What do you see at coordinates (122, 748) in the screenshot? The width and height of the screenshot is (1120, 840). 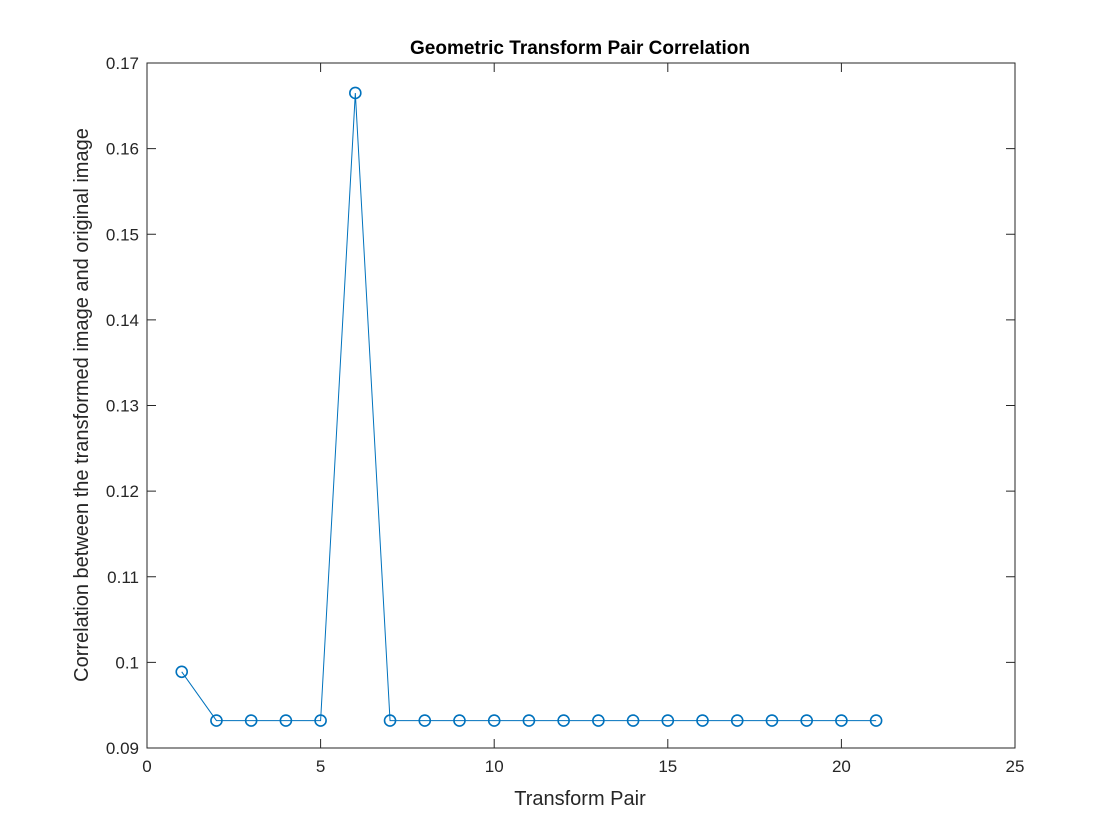 I see `y-tick-label: 0.09` at bounding box center [122, 748].